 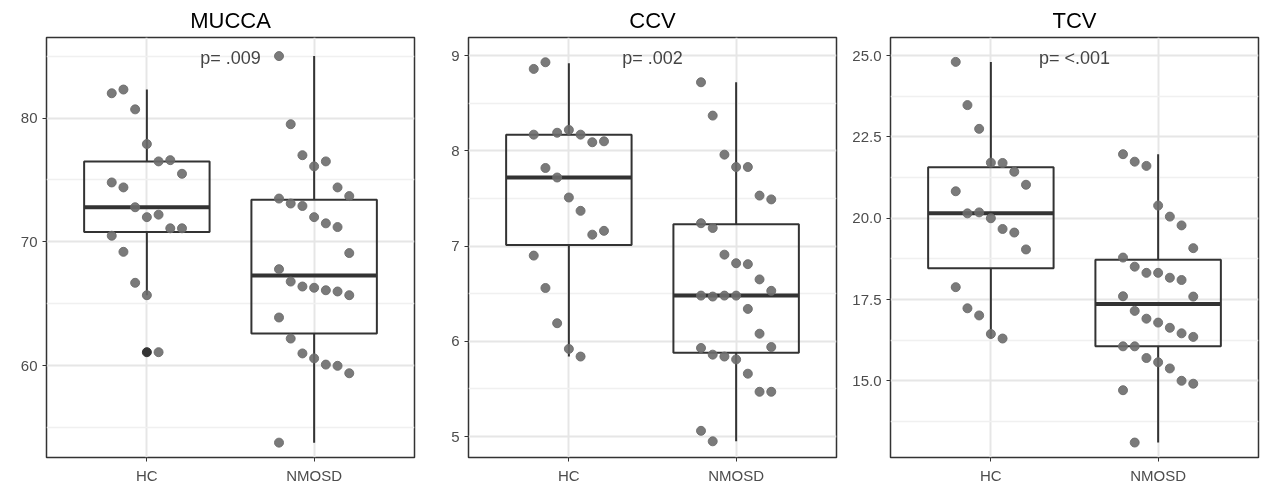 I want to click on chart-title: CCV, so click(x=653, y=20).